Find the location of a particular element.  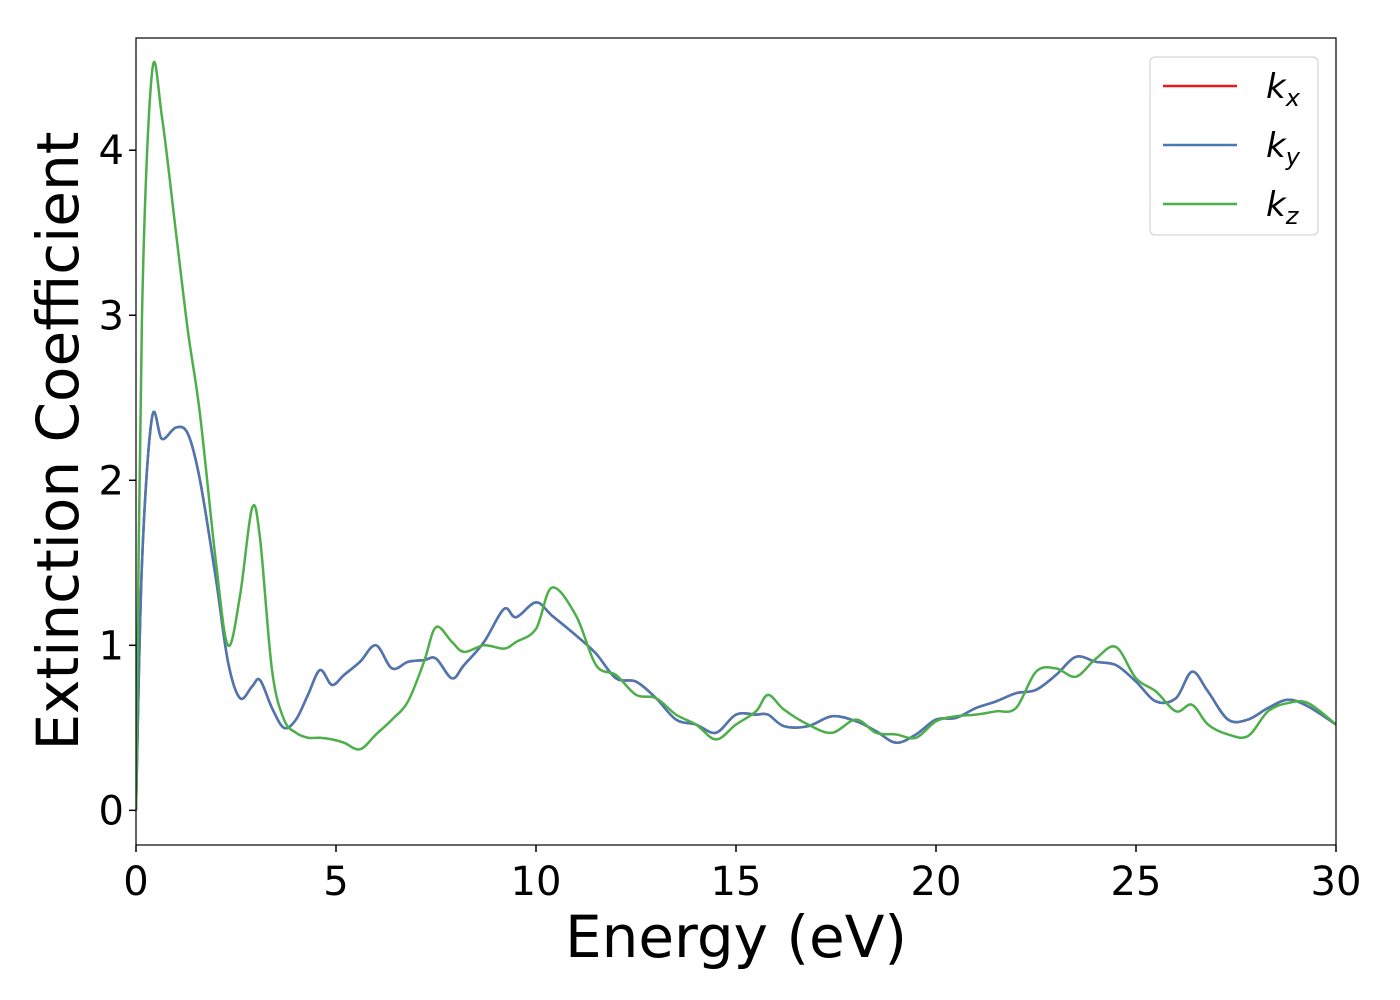

legend-label: kx is located at coordinates (1283, 89).